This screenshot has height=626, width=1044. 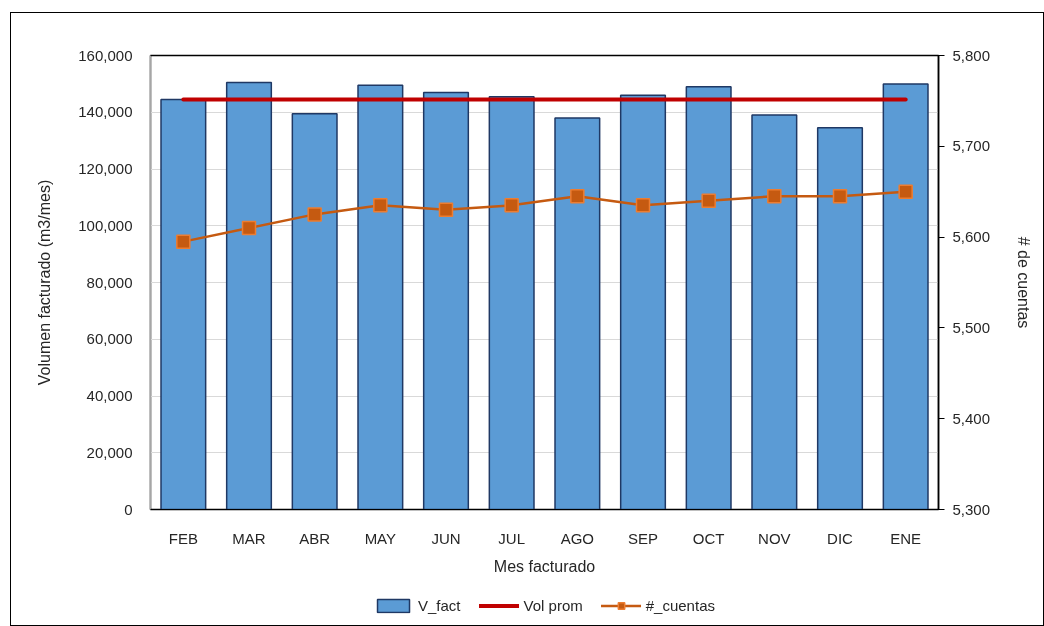 What do you see at coordinates (380, 538) in the screenshot?
I see `x-tick-label: MAY` at bounding box center [380, 538].